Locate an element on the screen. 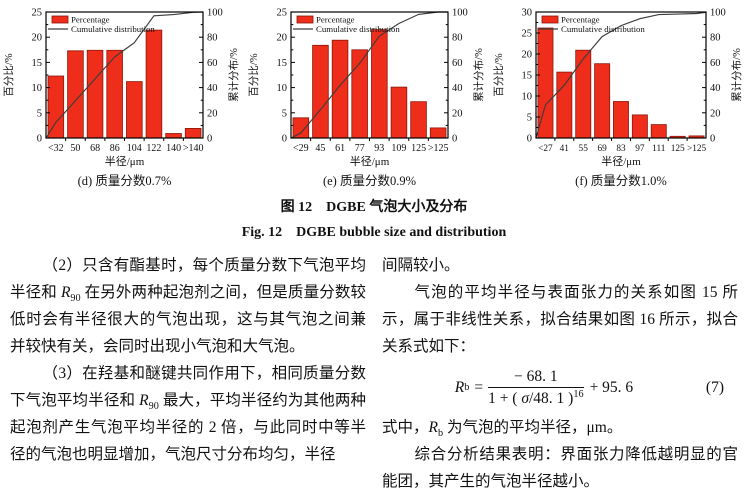 This screenshot has width=748, height=495. x-axis-tick-label: 50 is located at coordinates (75, 148).